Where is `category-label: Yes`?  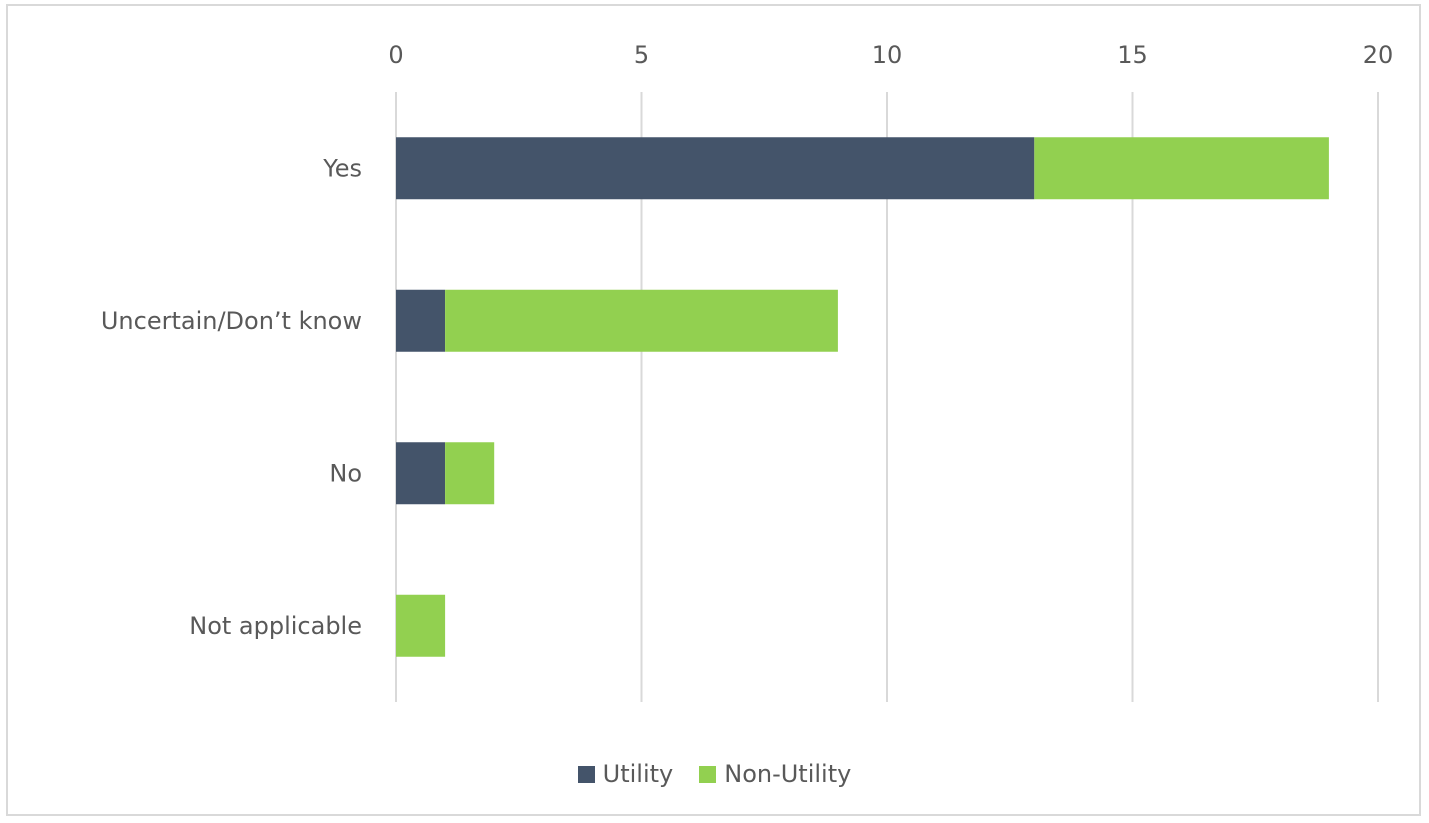
category-label: Yes is located at coordinates (342, 168).